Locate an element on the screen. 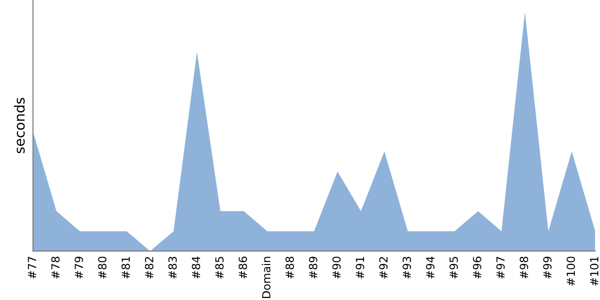 The image size is (600, 300). x-tick-label: #91 is located at coordinates (360, 267).